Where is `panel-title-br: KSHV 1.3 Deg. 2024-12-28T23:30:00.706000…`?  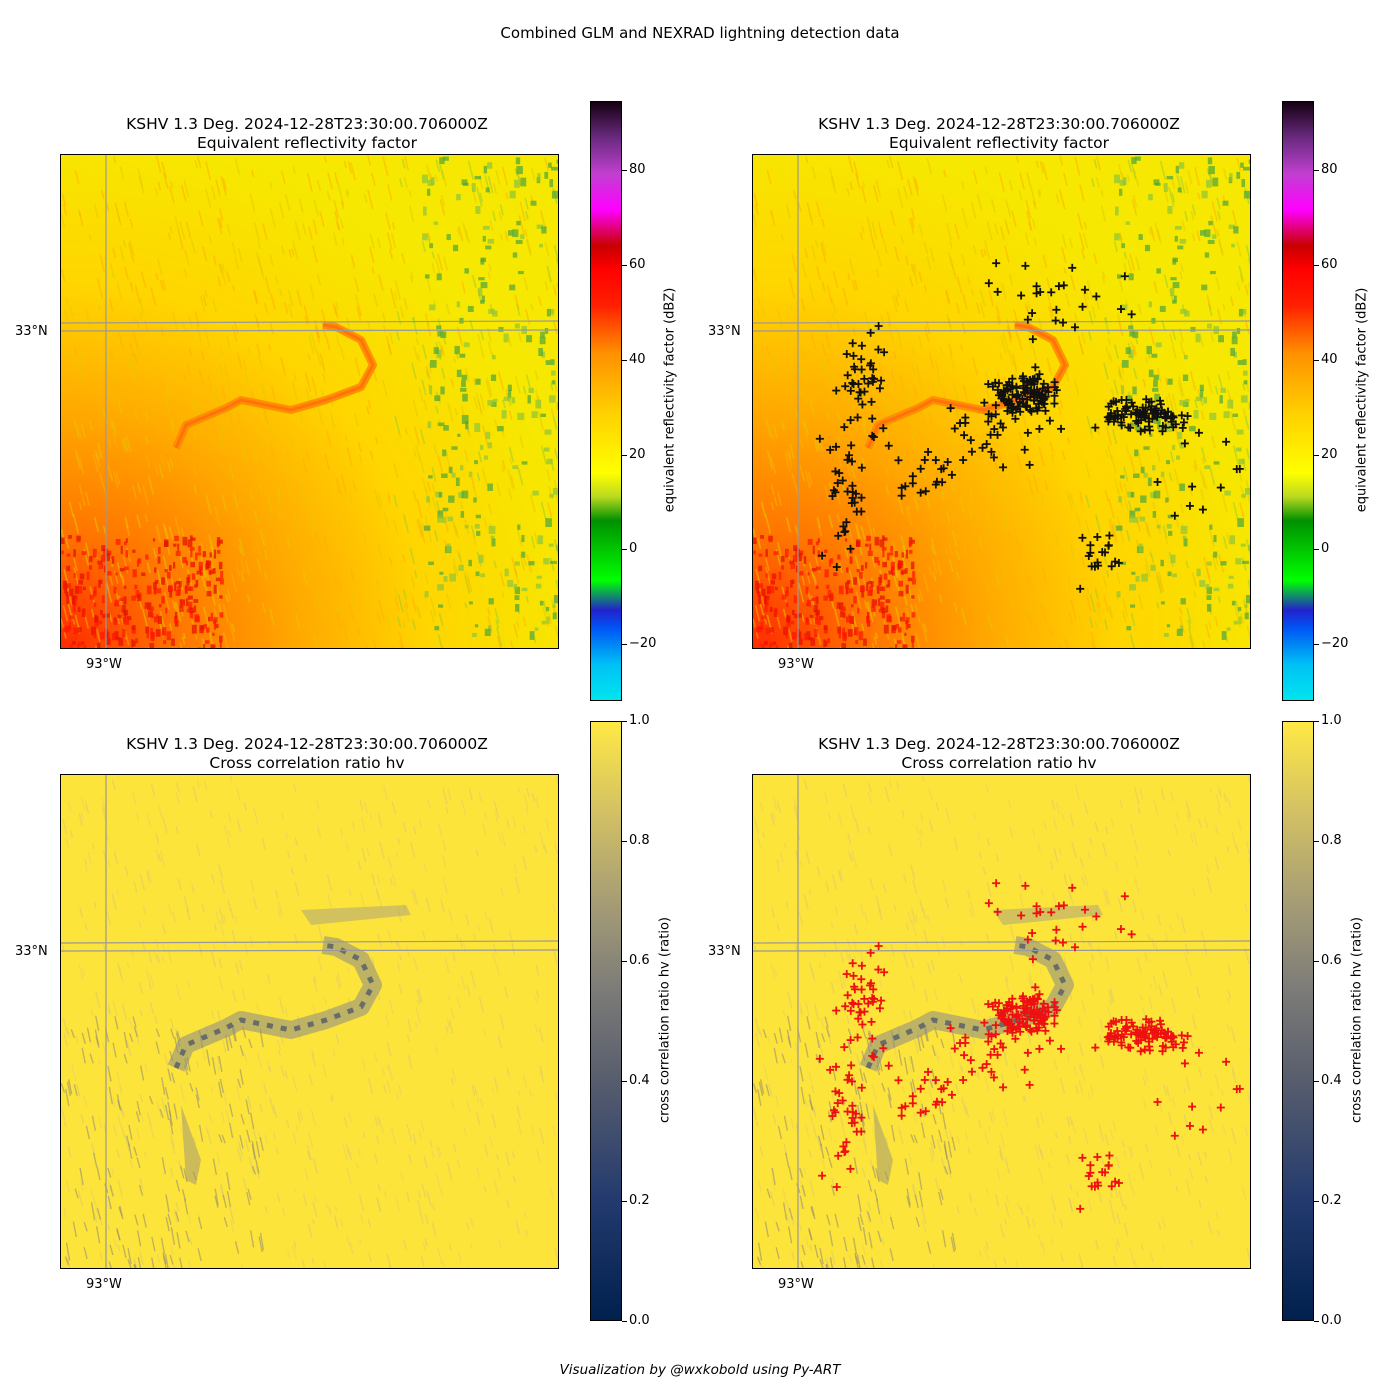 panel-title-br: KSHV 1.3 Deg. 2024-12-28T23:30:00.706000… is located at coordinates (999, 754).